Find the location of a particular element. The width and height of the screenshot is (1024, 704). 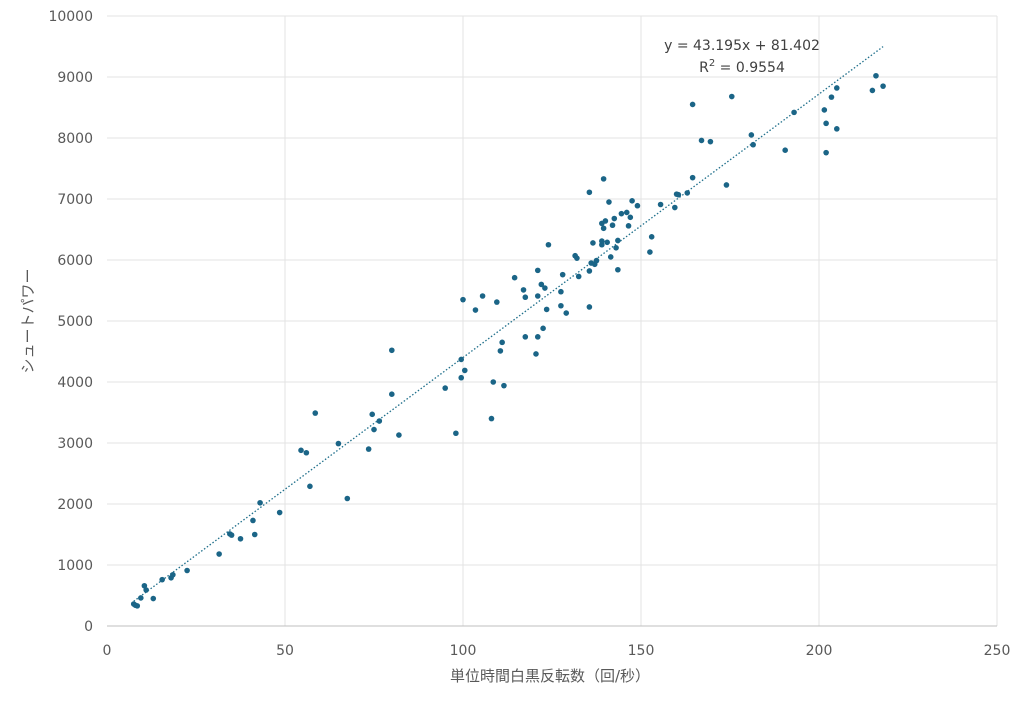

y-axis-title: シュートパワー is located at coordinates (28, 320).